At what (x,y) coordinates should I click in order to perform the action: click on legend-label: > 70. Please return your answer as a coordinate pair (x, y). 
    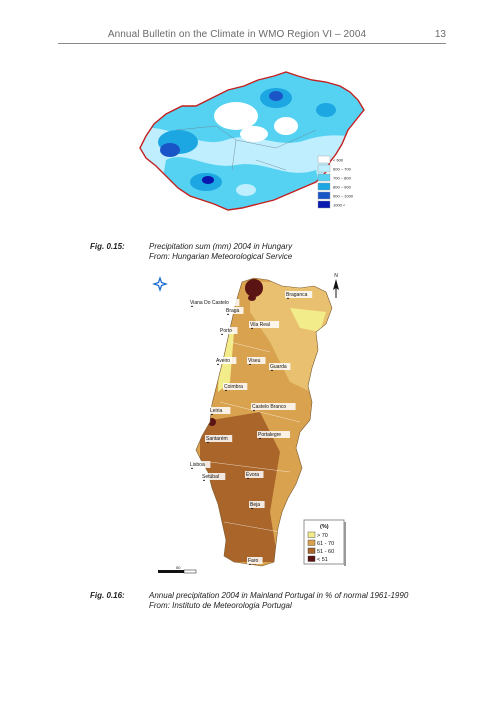
    Looking at the image, I should click on (322, 536).